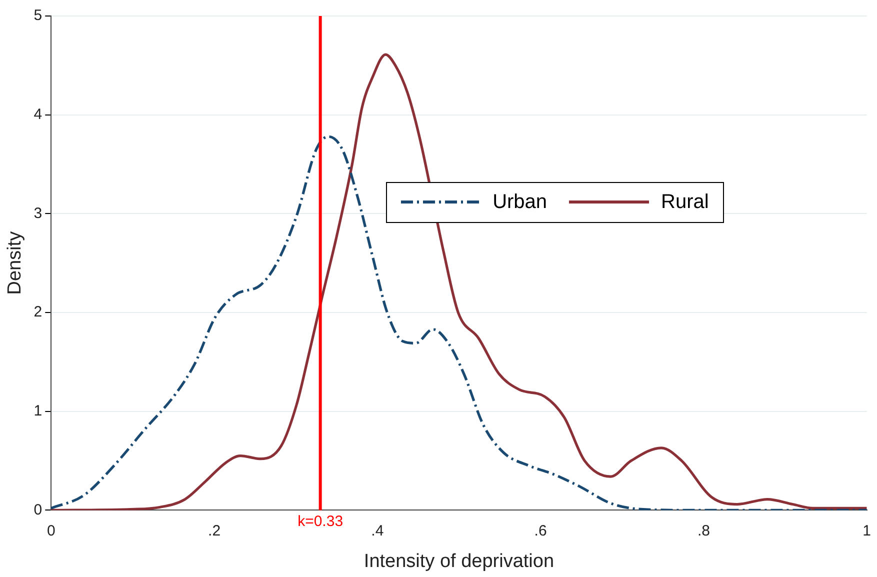  What do you see at coordinates (38, 15) in the screenshot?
I see `y-tick-label: 5` at bounding box center [38, 15].